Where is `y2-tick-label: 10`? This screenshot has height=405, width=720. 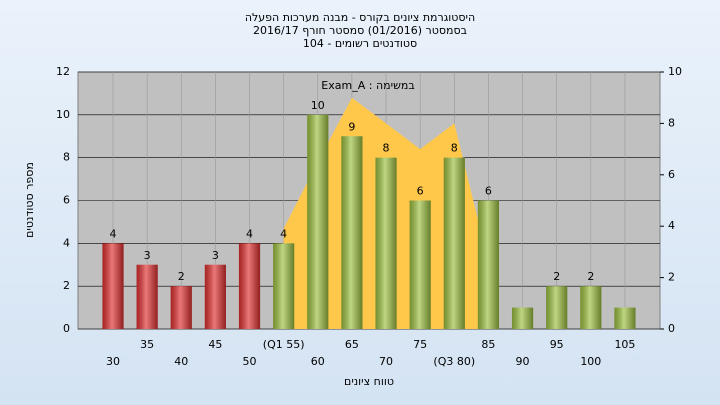 y2-tick-label: 10 is located at coordinates (675, 71).